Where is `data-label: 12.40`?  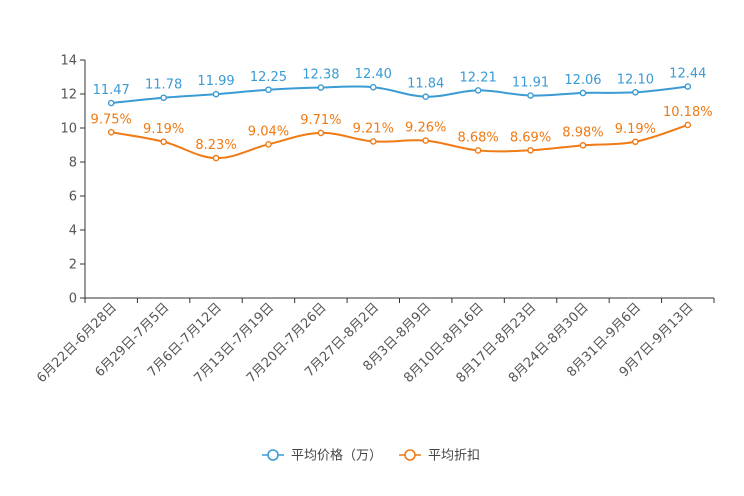 data-label: 12.40 is located at coordinates (373, 74).